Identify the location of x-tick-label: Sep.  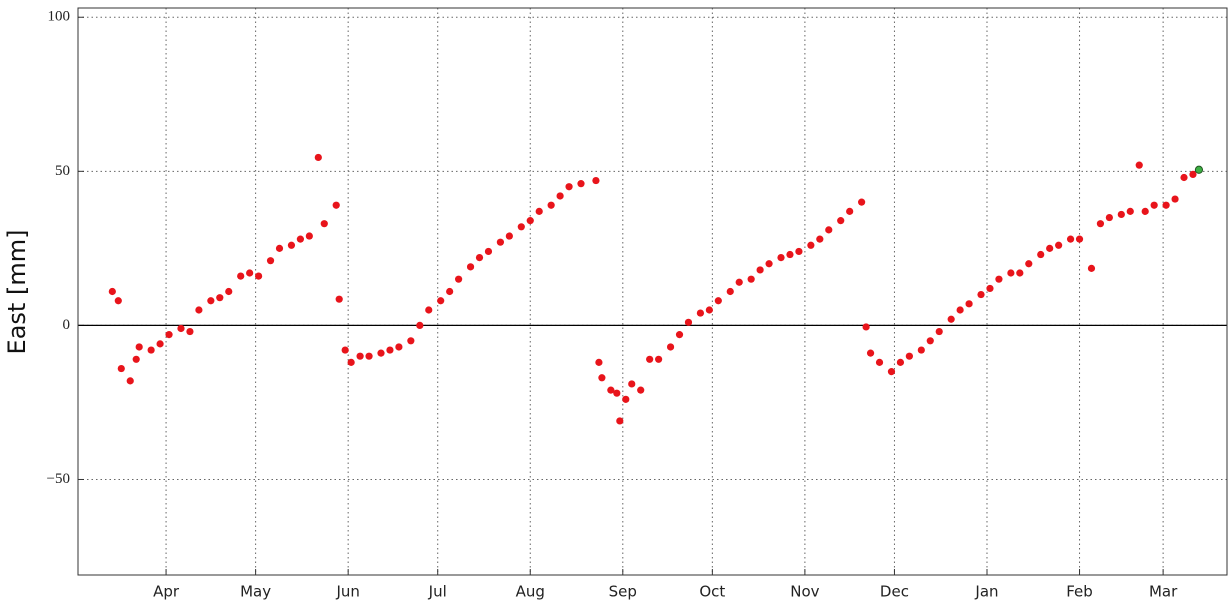
(623, 592).